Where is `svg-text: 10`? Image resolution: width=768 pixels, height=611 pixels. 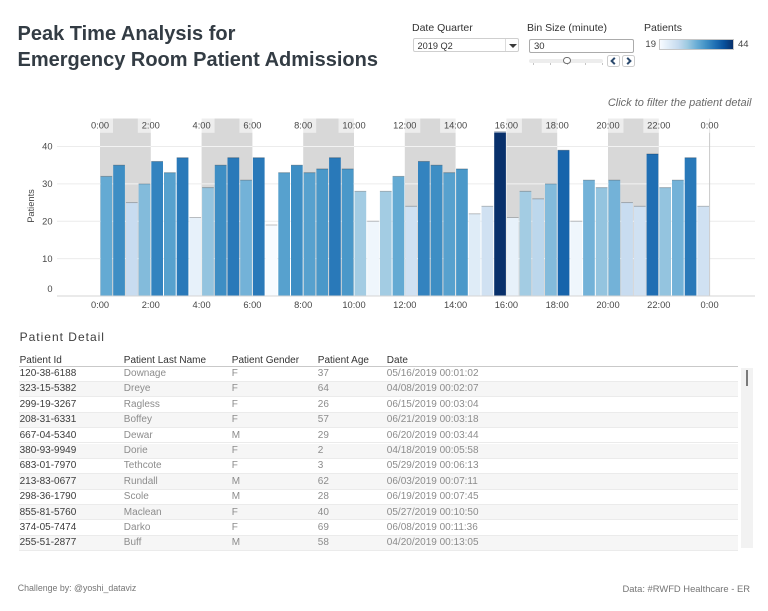
svg-text: 10 is located at coordinates (47, 259).